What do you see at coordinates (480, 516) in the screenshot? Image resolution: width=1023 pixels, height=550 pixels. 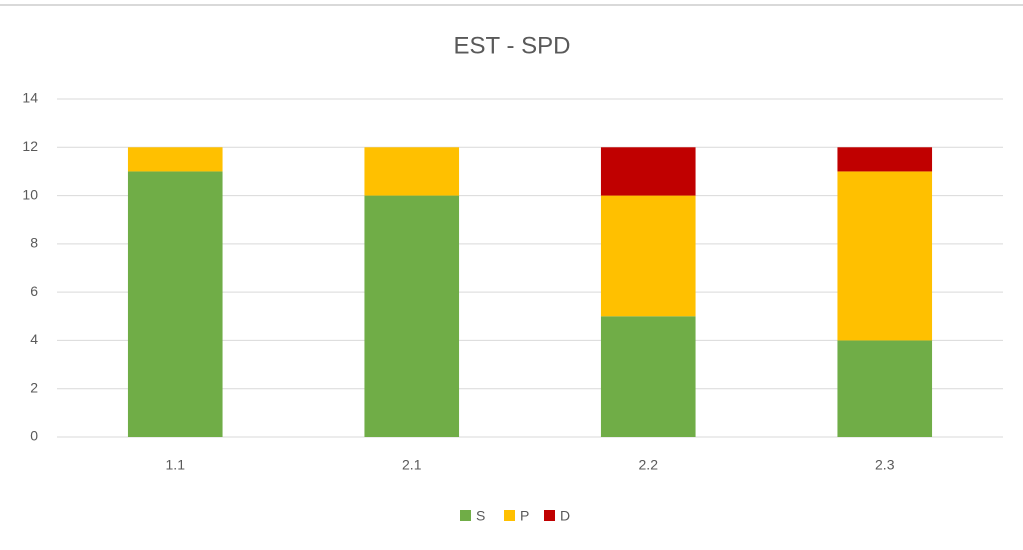 I see `legend-label: S` at bounding box center [480, 516].